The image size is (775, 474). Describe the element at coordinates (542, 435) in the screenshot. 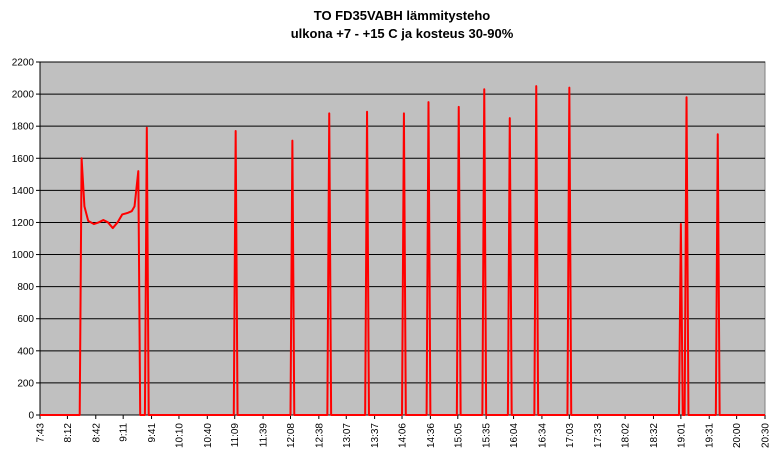

I see `x-tick-label: 16:34` at that location.